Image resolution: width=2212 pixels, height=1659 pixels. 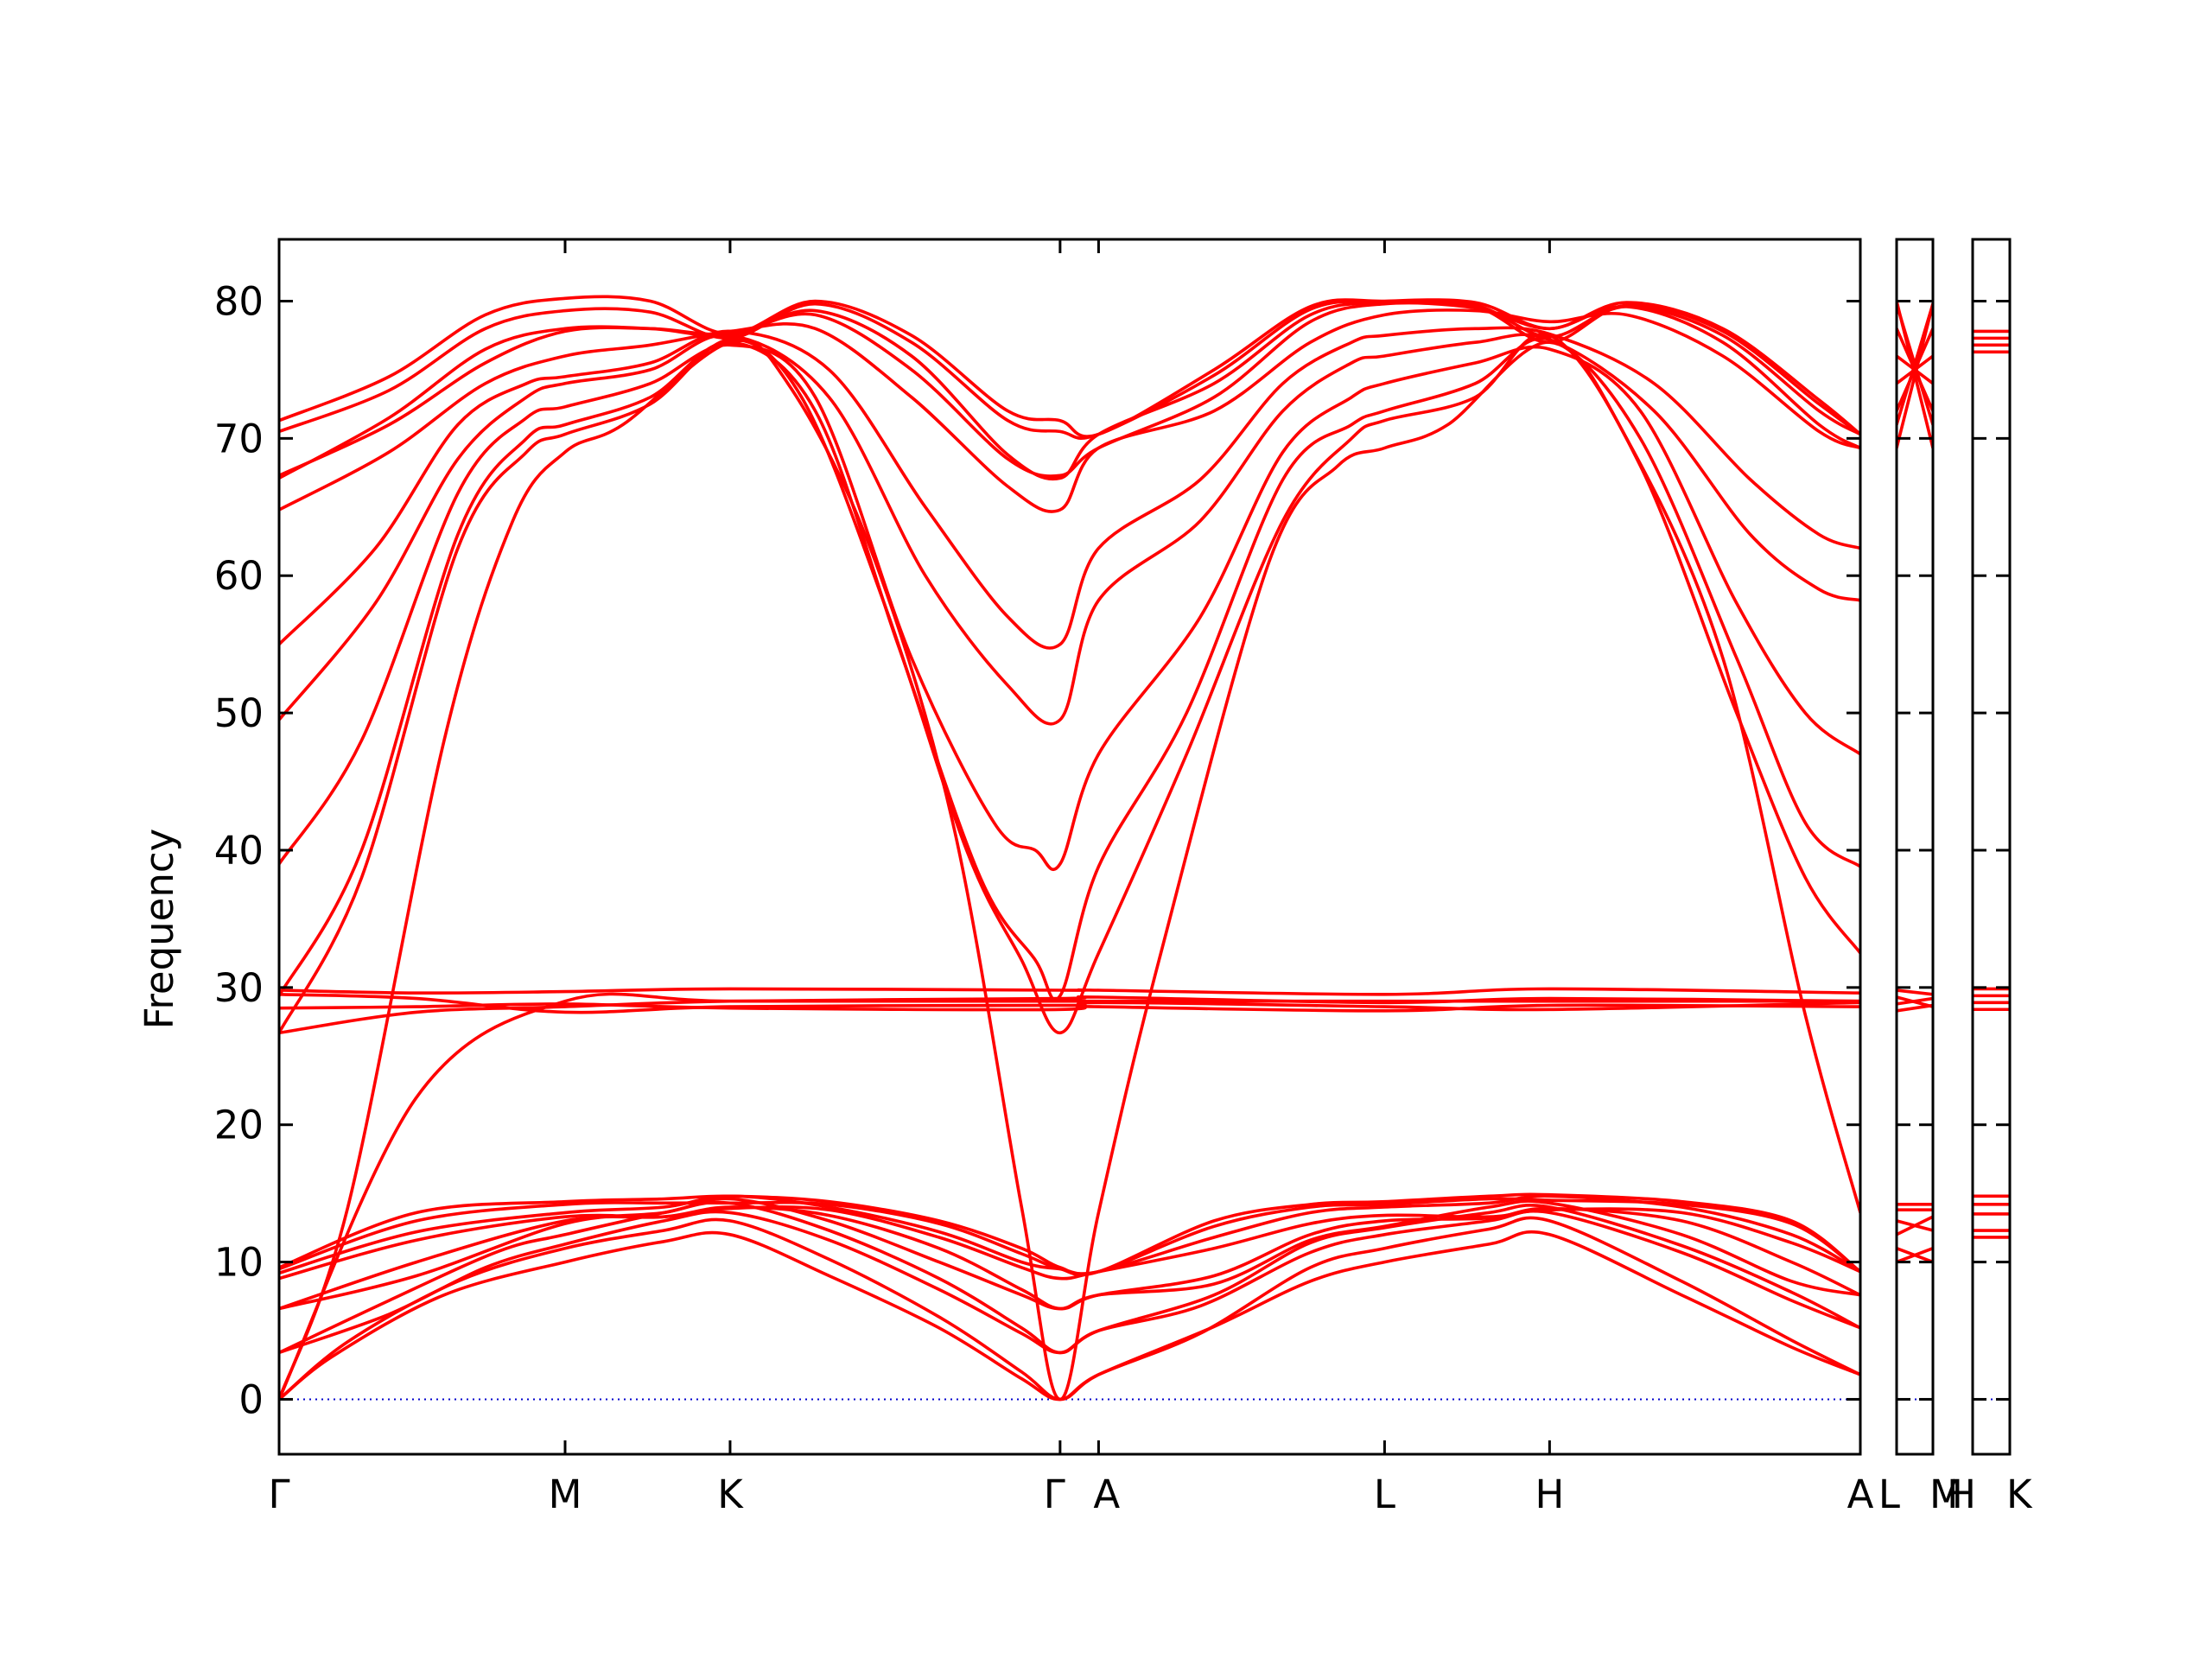 What do you see at coordinates (239, 576) in the screenshot?
I see `y-tick-label: 60` at bounding box center [239, 576].